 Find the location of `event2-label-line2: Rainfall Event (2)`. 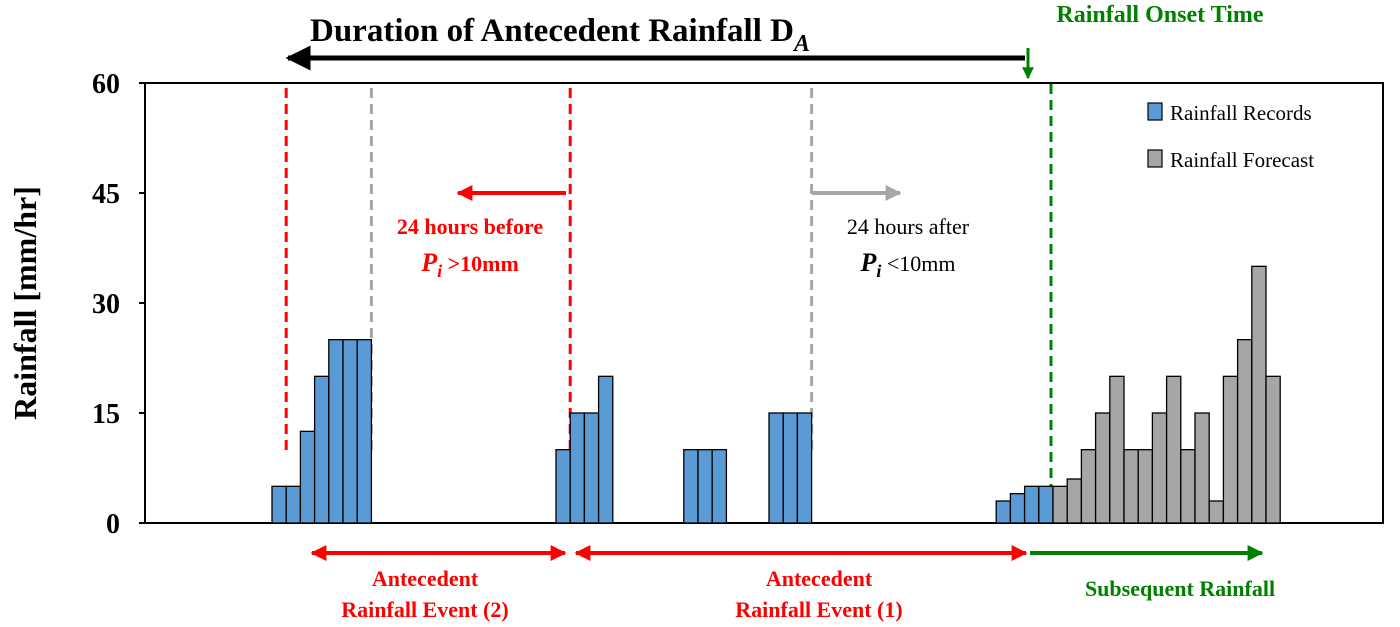

event2-label-line2: Rainfall Event (2) is located at coordinates (424, 609).